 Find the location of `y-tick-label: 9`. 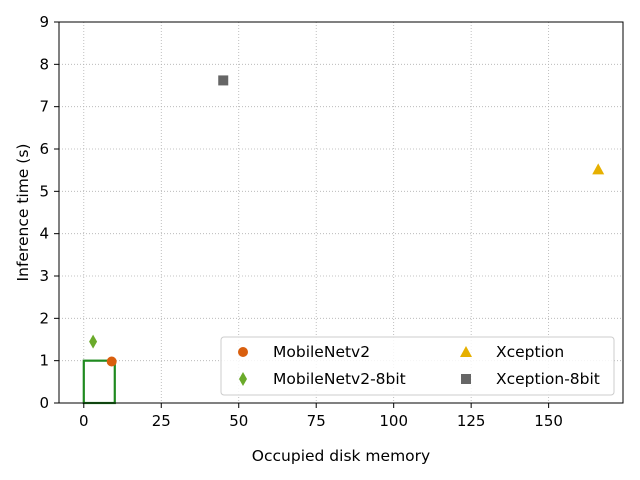

y-tick-label: 9 is located at coordinates (44, 22).